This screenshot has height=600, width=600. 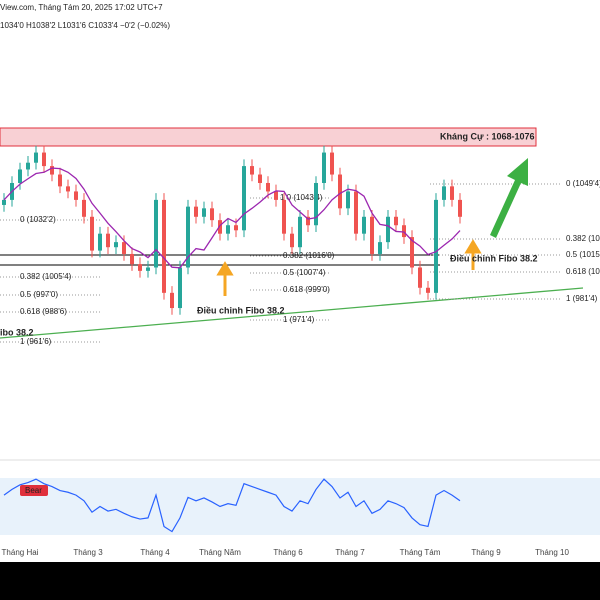 I want to click on month-label: Tháng Năm, so click(x=220, y=552).